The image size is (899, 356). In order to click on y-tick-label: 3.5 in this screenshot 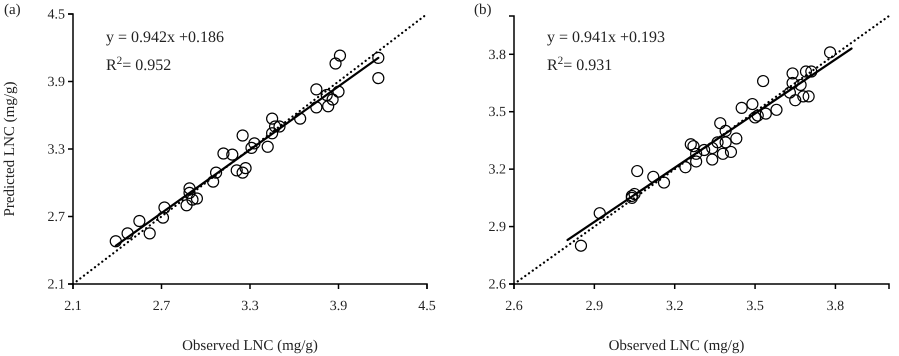, I will do `click(497, 112)`.